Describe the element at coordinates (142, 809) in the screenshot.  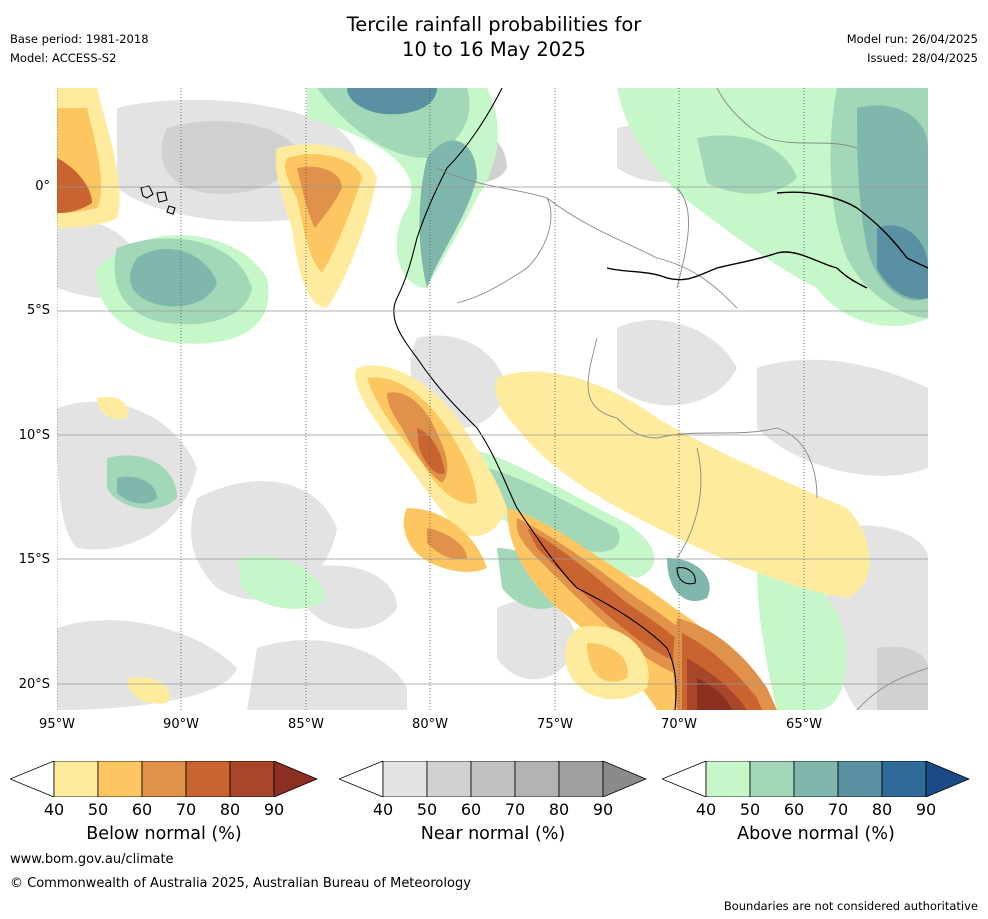
I see `cb-below-tick-60: 60` at that location.